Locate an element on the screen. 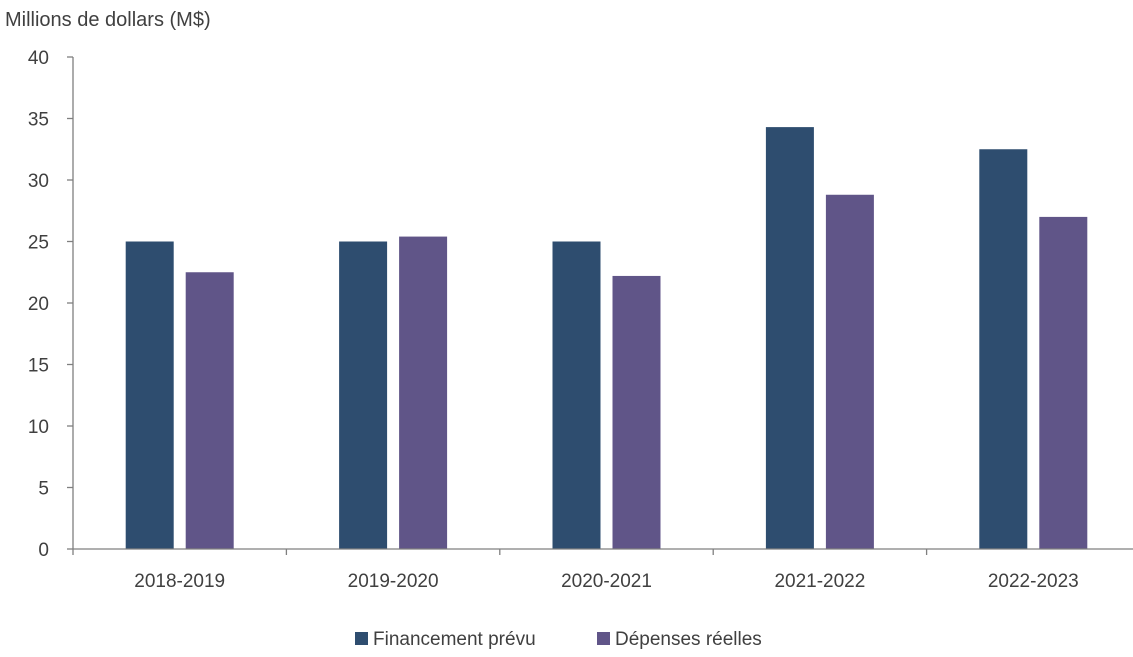 The image size is (1133, 657). bar-depenses-2018-2019 is located at coordinates (209, 410).